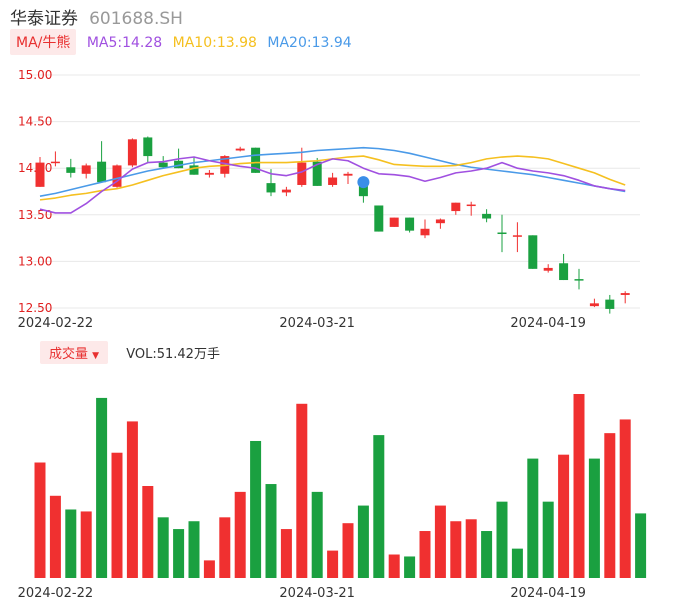  Describe the element at coordinates (35, 261) in the screenshot. I see `price-axis-tick-label: 13.00` at that location.